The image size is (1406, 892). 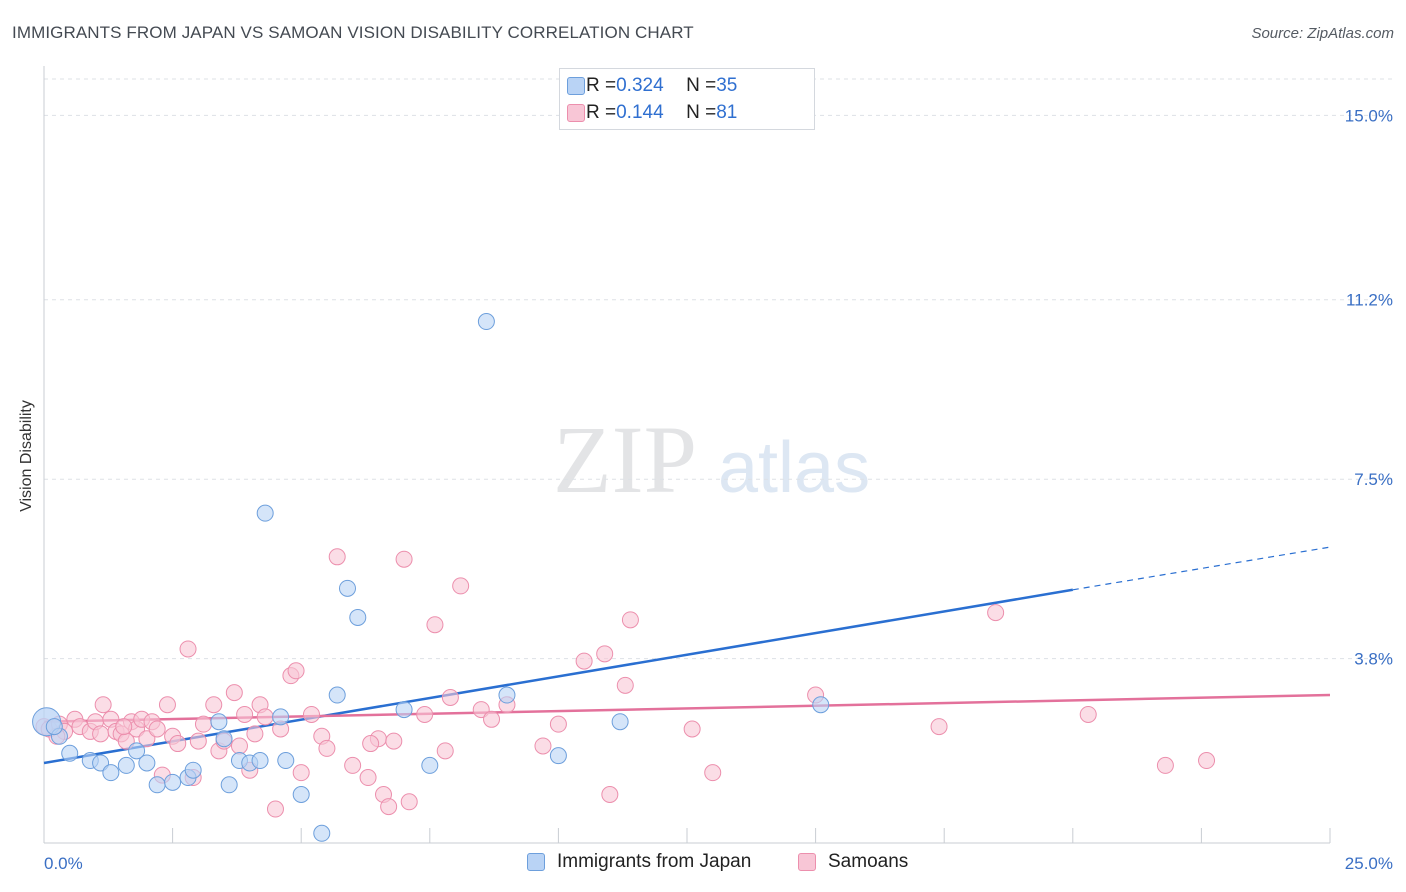 I want to click on legend-n-label-japan: N =, so click(x=701, y=85).